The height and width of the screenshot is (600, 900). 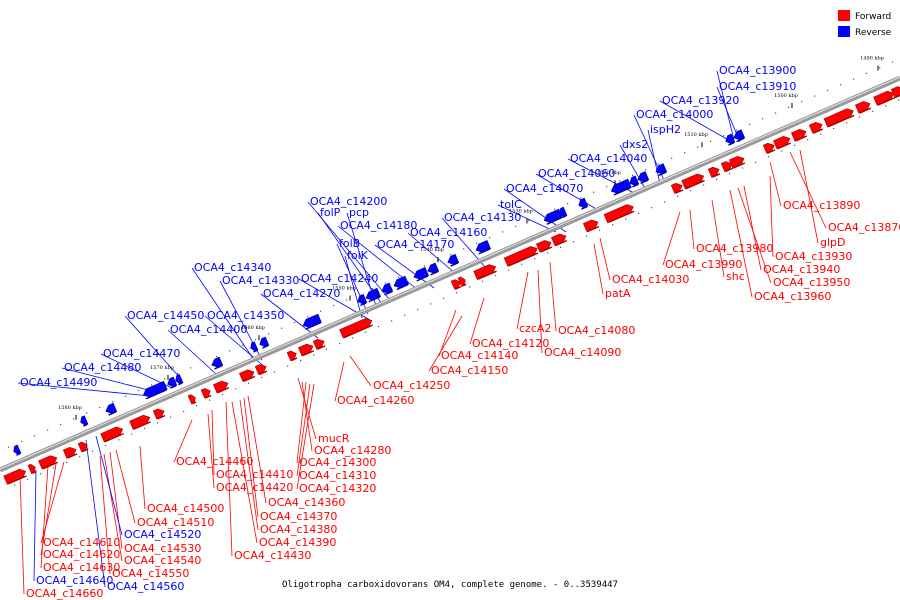 What do you see at coordinates (674, 114) in the screenshot?
I see `reverse-gene-label: OCA4_c14000` at bounding box center [674, 114].